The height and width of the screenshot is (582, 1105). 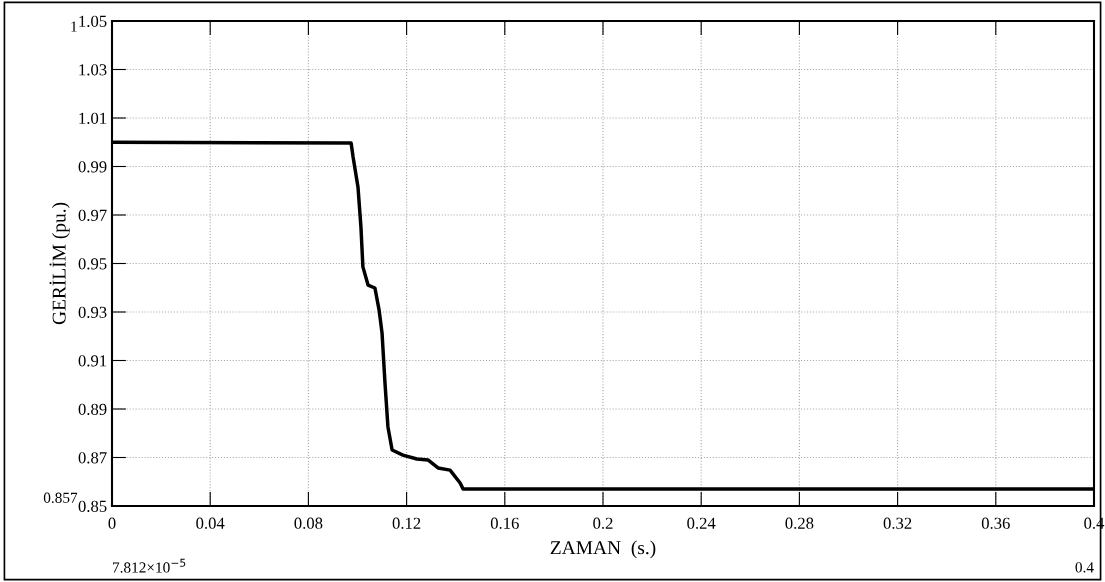 I want to click on y-tick-label: 0.85, so click(x=92, y=506).